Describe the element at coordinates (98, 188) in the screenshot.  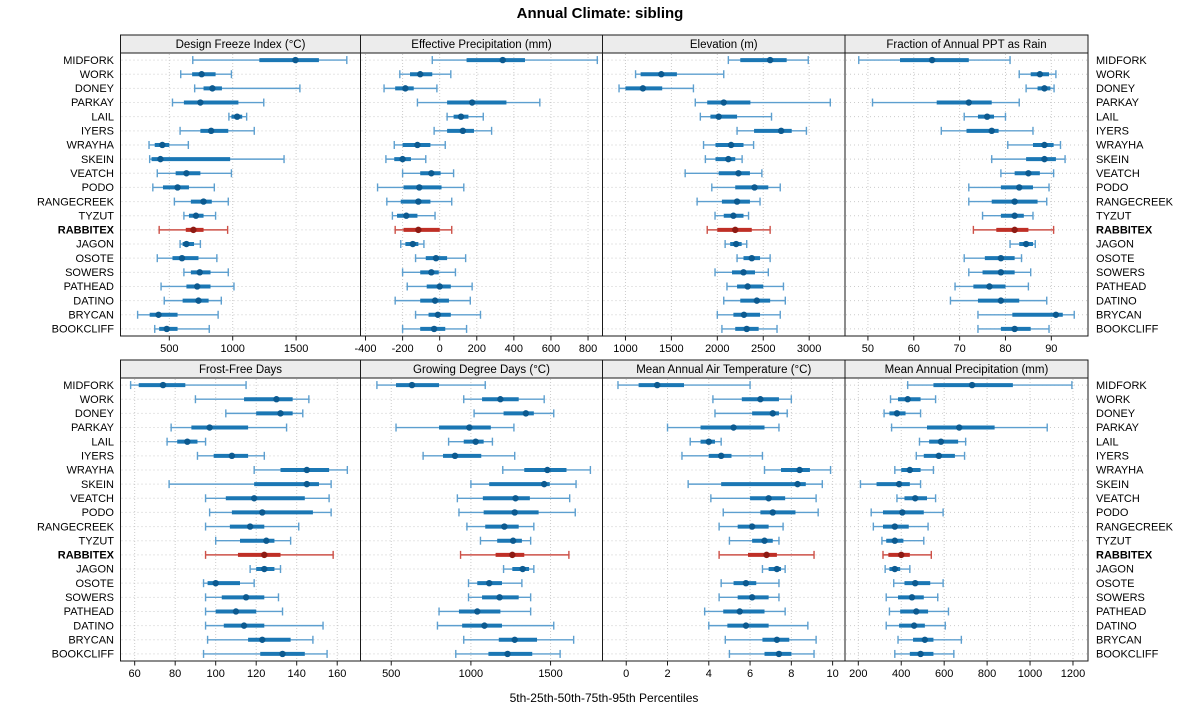
I see `site-label-left: PODO` at that location.